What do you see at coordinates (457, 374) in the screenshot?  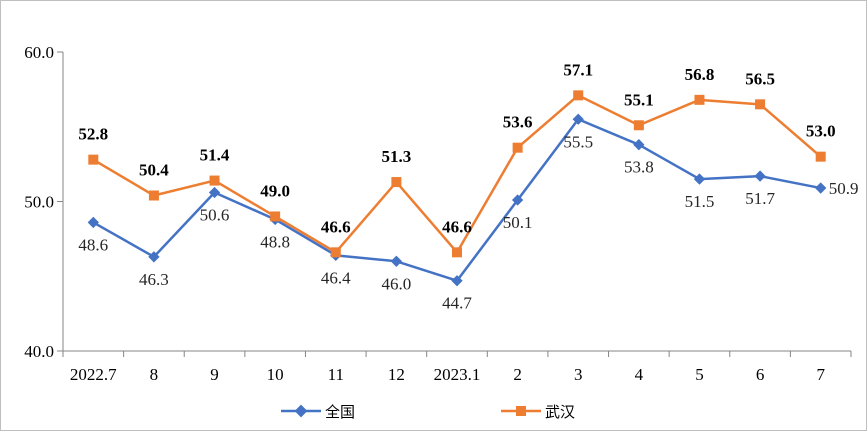 I see `x-tick-label: 2023.1` at bounding box center [457, 374].